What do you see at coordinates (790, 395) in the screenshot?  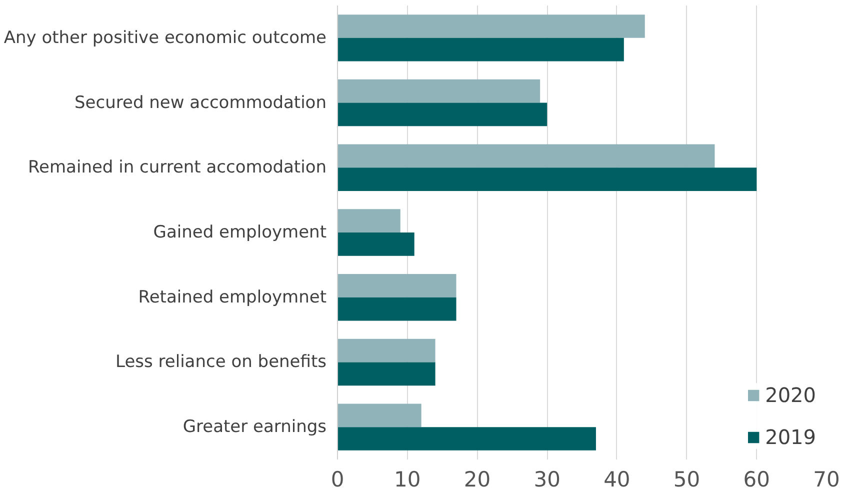 I see `legend-label: 2020` at bounding box center [790, 395].